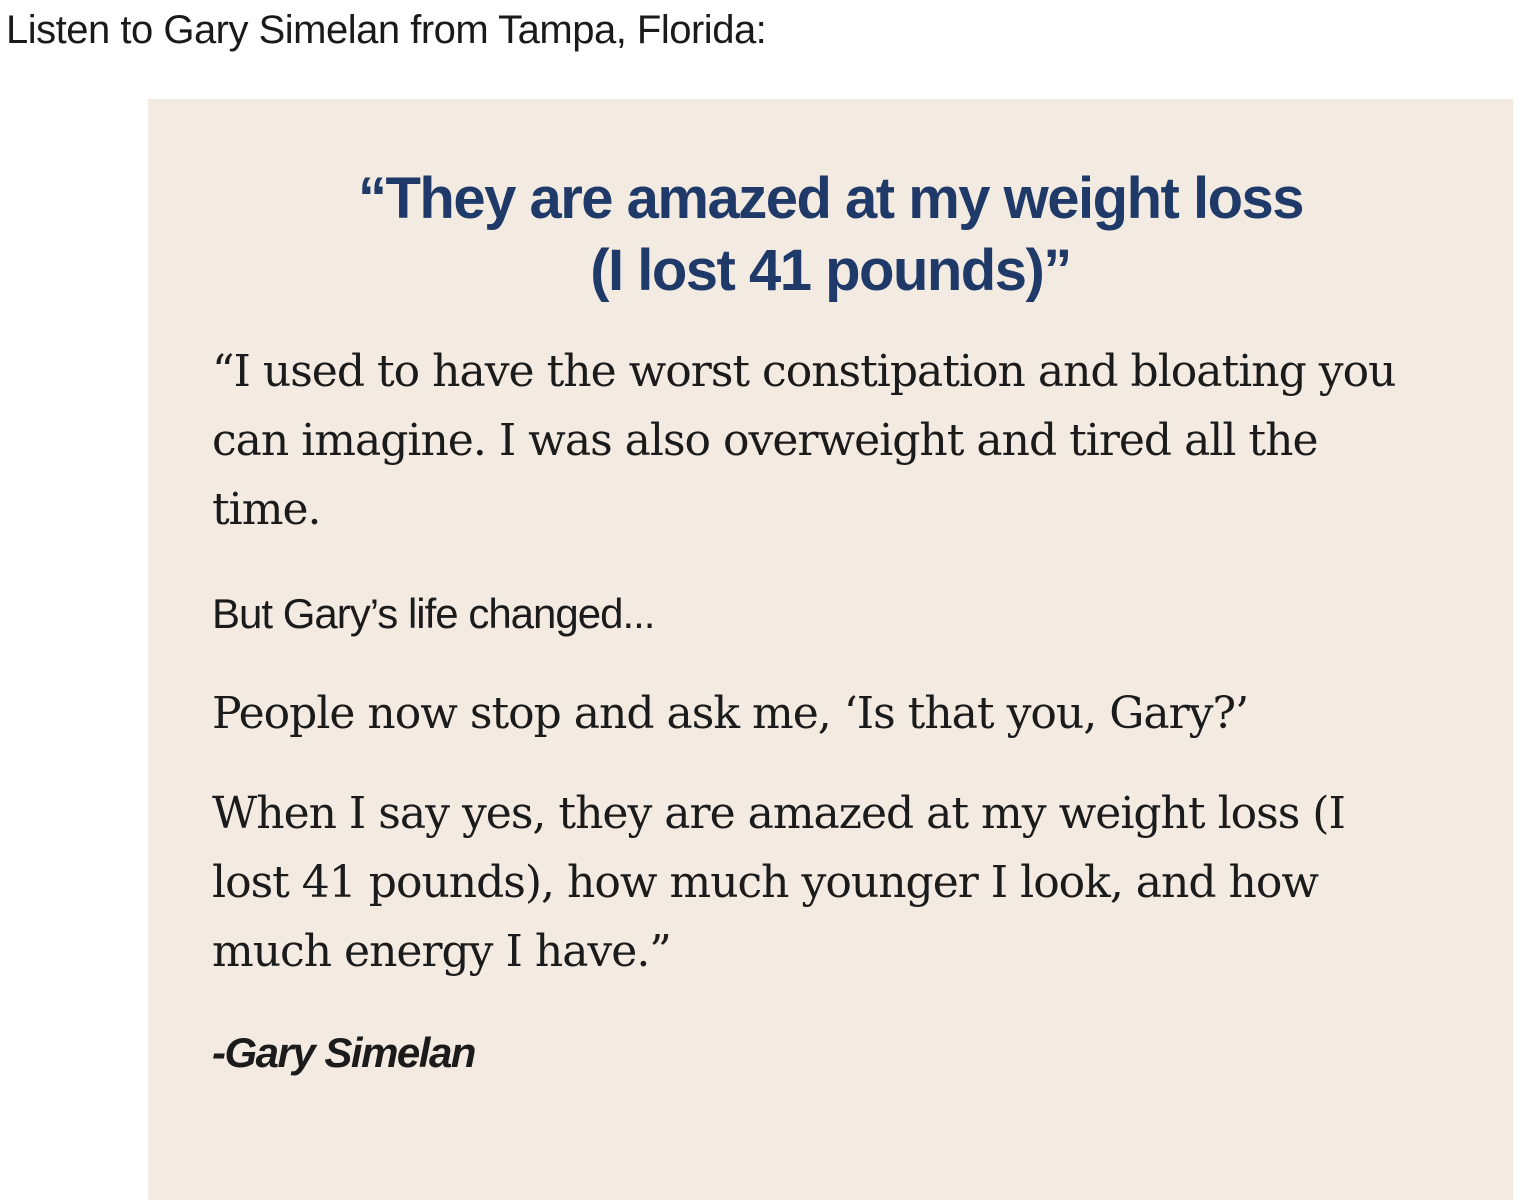  I want to click on headline-line: (I lost 41 pounds)”, so click(831, 270).